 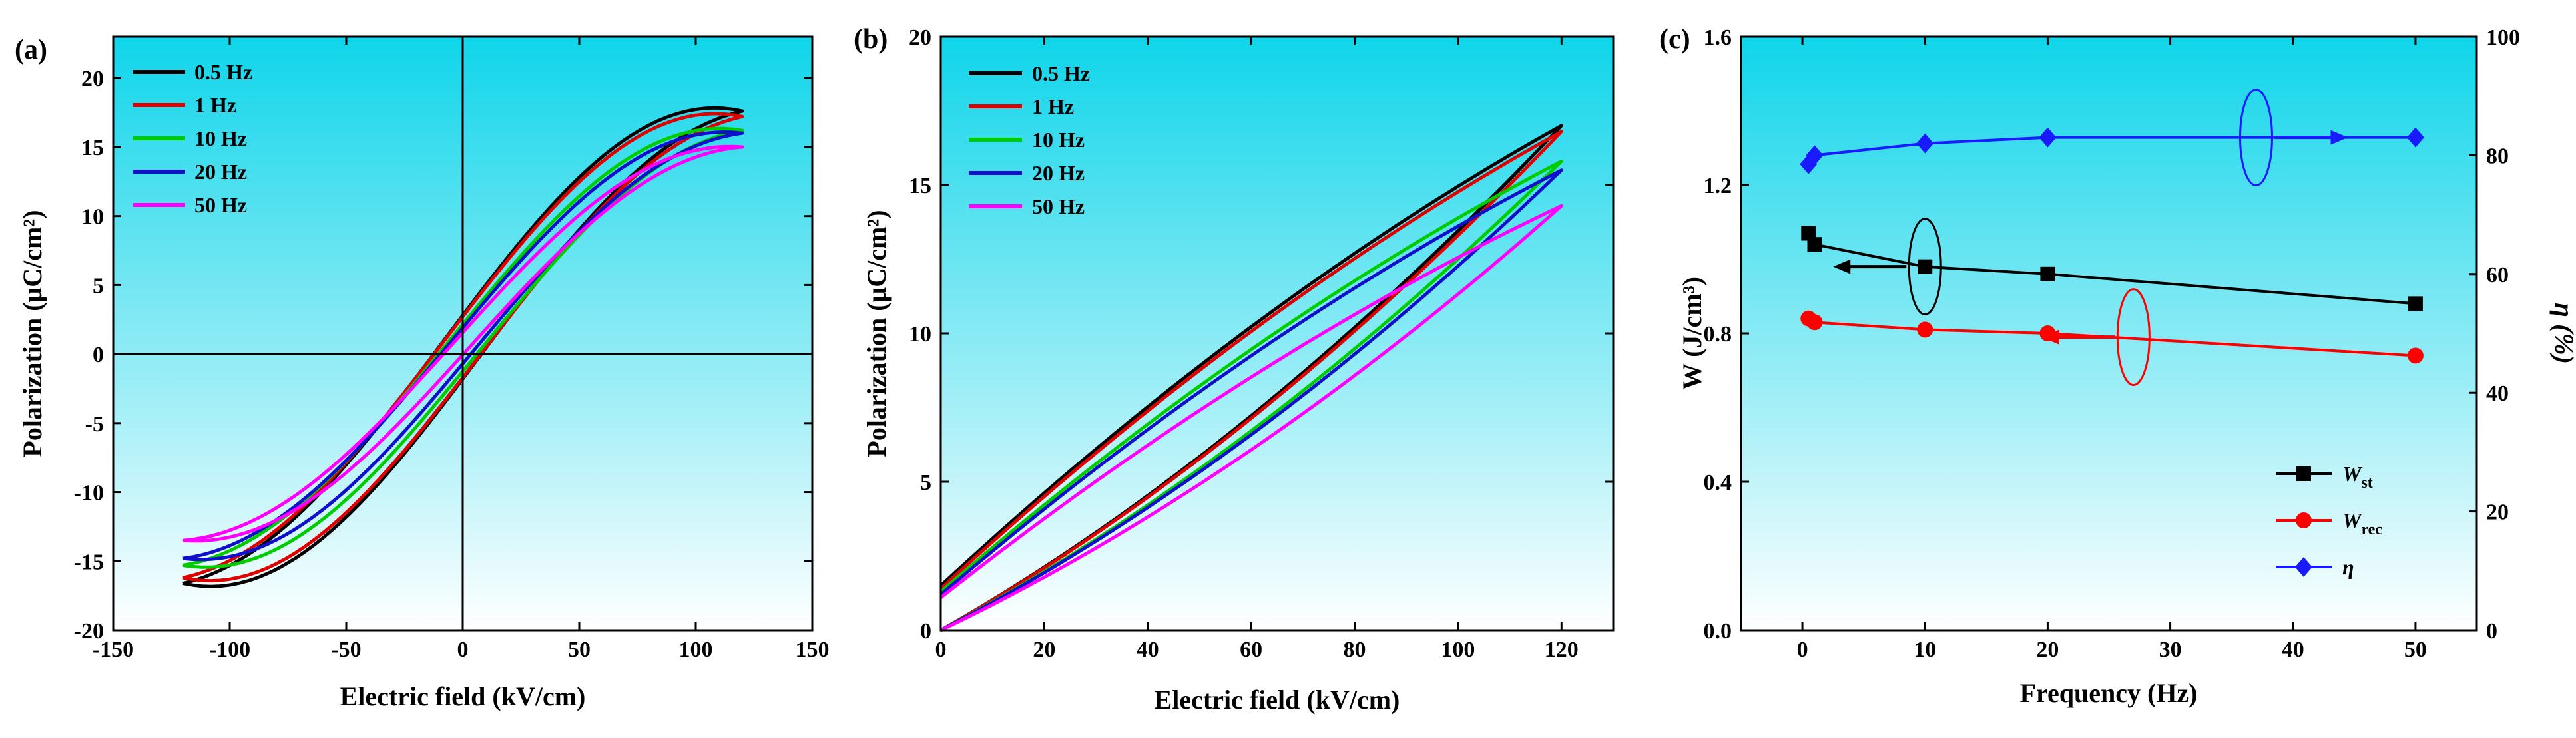 I want to click on x-tick-label: 30, so click(x=2171, y=650).